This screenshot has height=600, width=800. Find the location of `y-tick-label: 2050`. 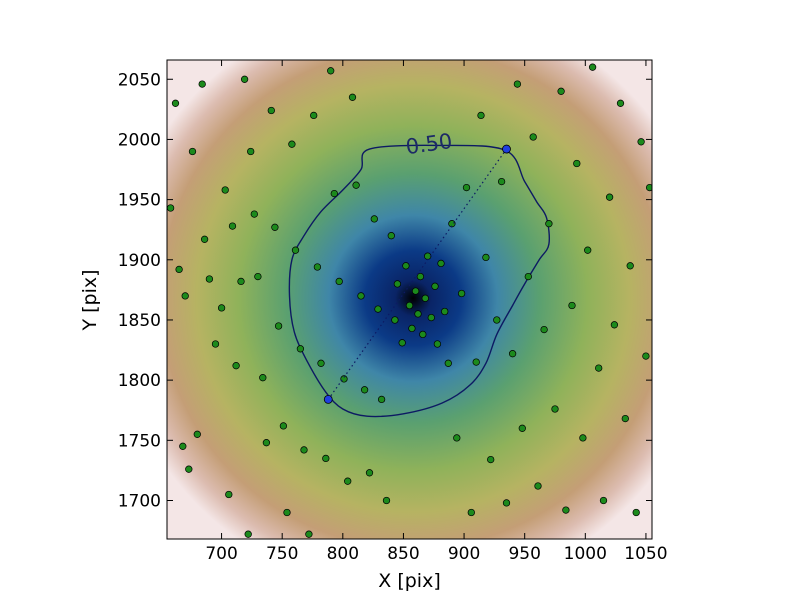

y-tick-label: 2050 is located at coordinates (139, 80).